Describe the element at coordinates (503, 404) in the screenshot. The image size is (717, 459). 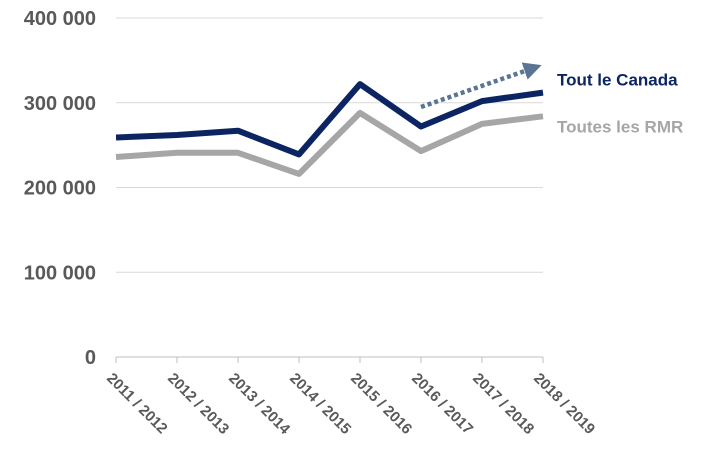
I see `x-tick-label: 2017 / 2018` at that location.